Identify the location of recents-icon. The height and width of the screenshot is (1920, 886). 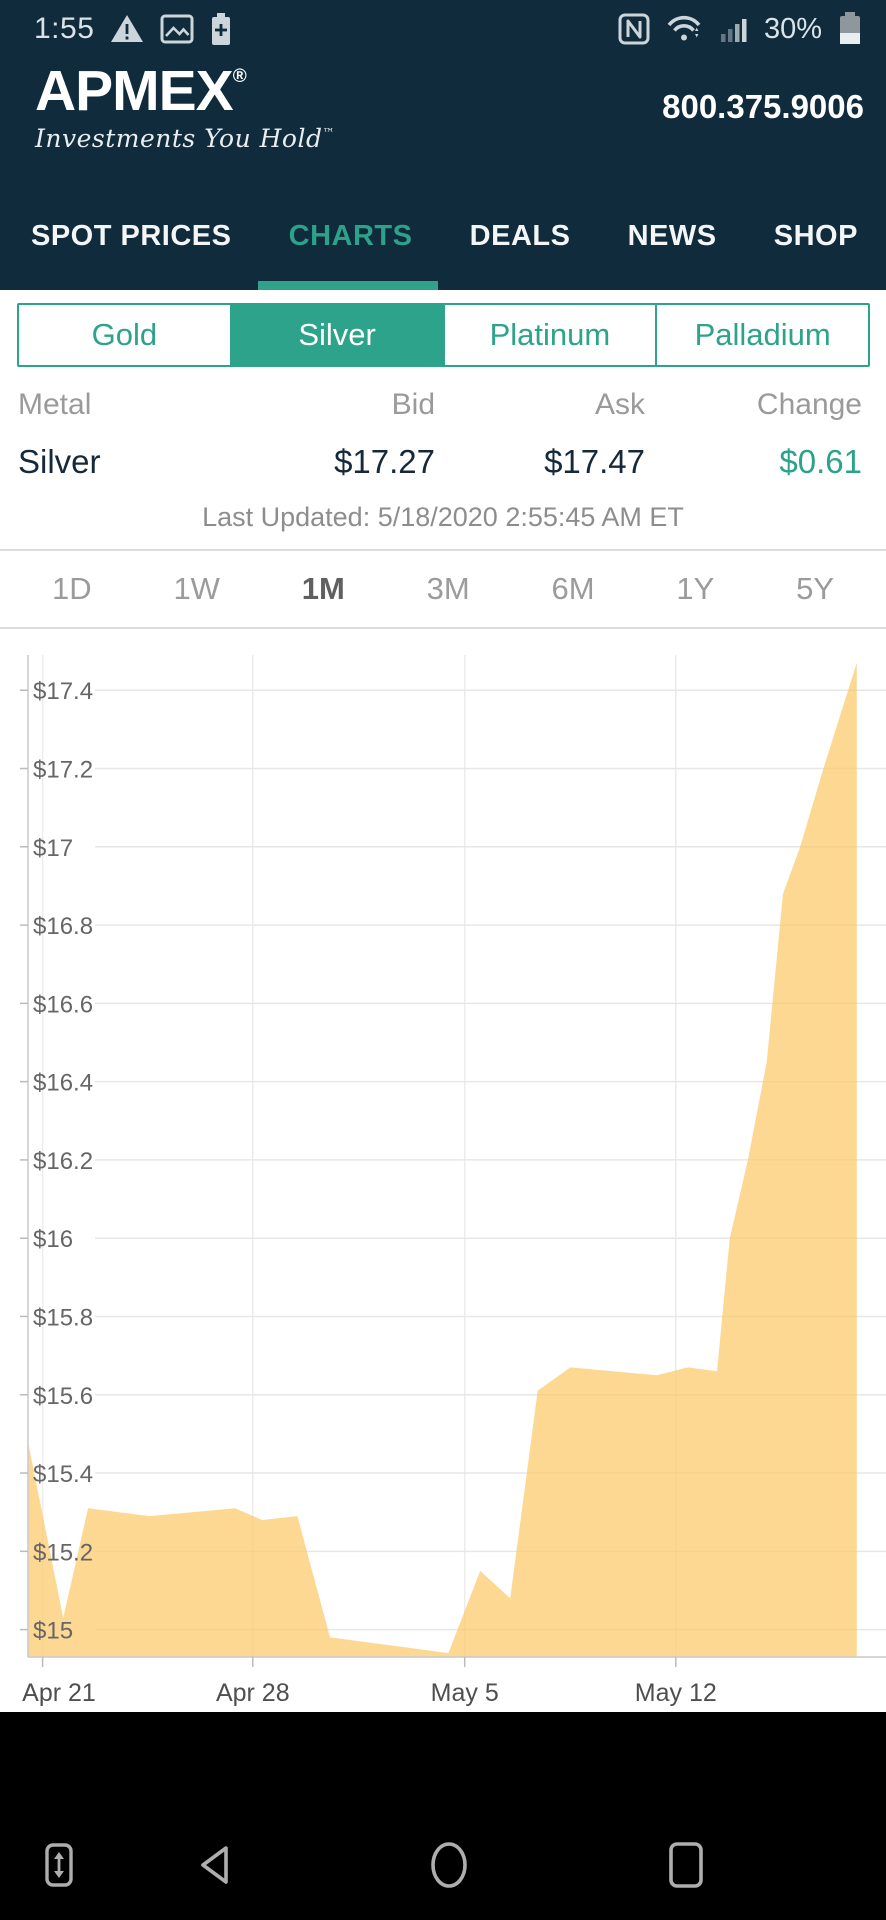
(686, 1865).